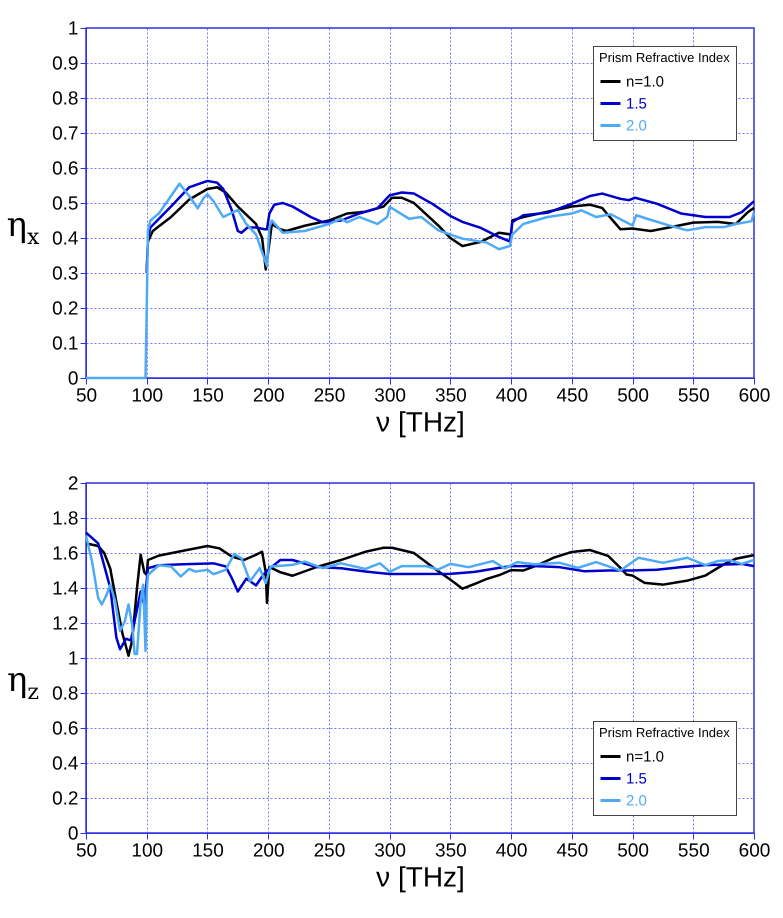 Image resolution: width=783 pixels, height=918 pixels. What do you see at coordinates (65, 63) in the screenshot?
I see `y-tick-label: 0.9` at bounding box center [65, 63].